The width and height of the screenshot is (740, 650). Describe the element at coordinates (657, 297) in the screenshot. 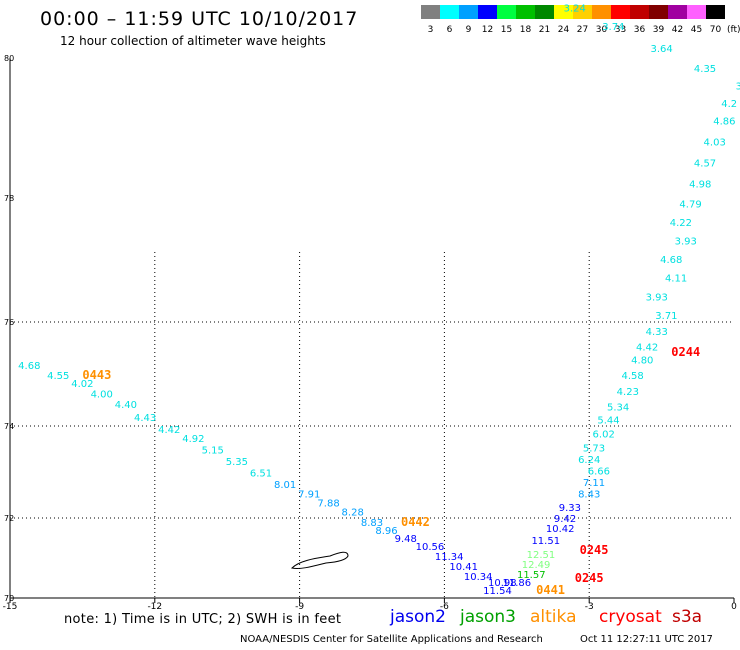

I see `wave-height-label: 3.93` at that location.